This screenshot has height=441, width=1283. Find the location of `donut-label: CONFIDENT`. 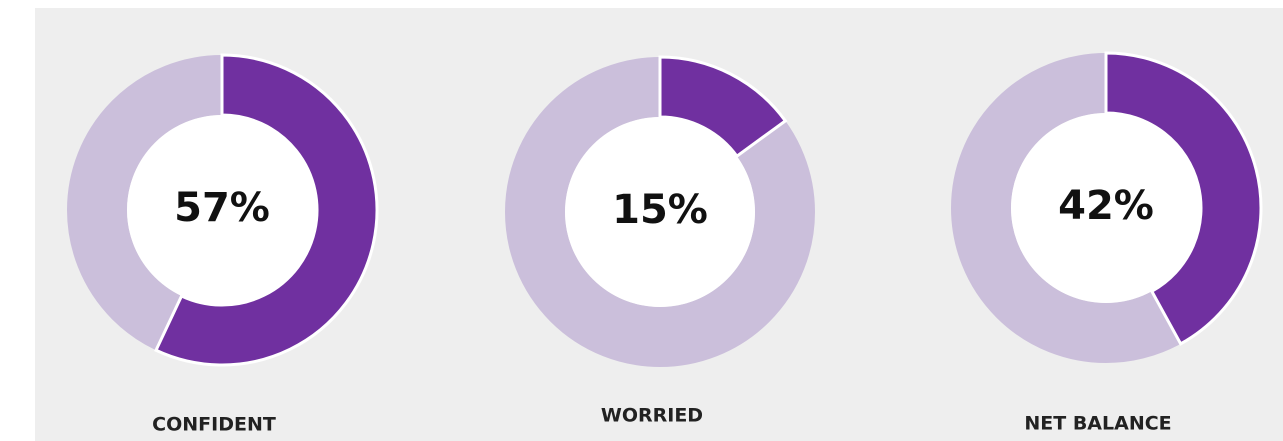

donut-label: CONFIDENT is located at coordinates (214, 425).